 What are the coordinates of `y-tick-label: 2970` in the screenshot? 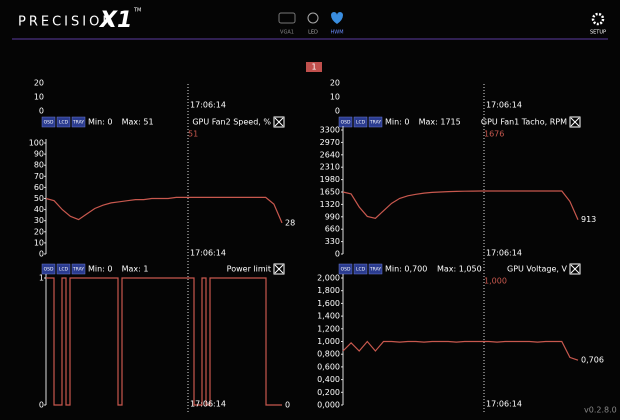 It's located at (330, 142).